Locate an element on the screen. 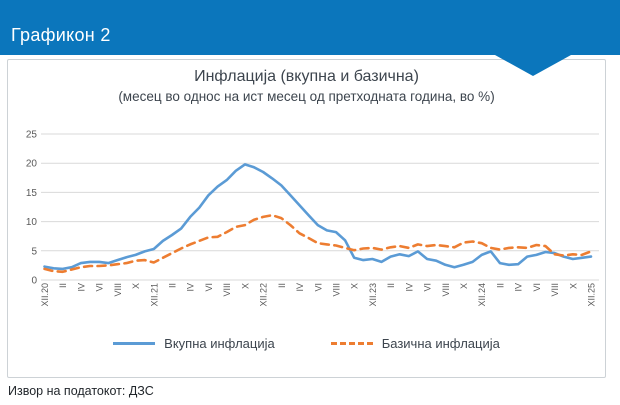 This screenshot has width=620, height=405. page-title: Графикон 2 is located at coordinates (61, 35).